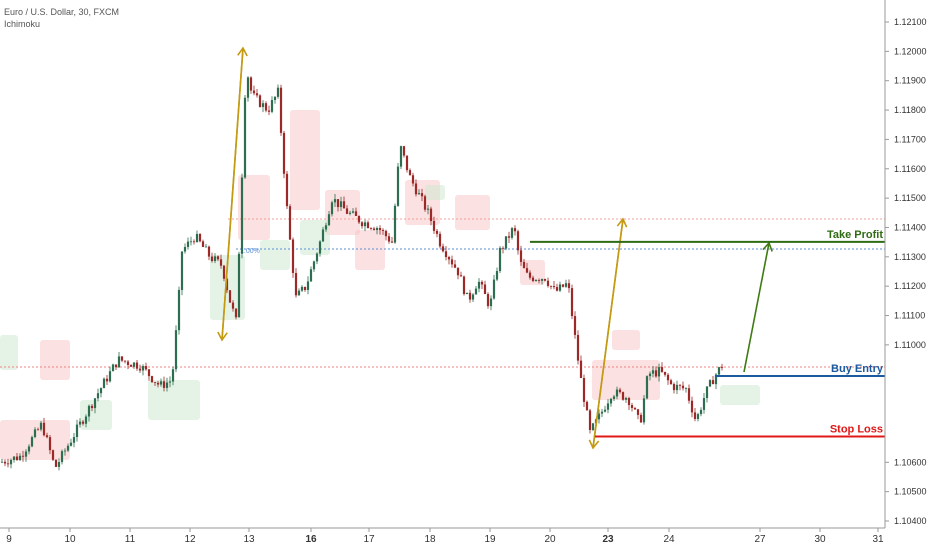  Describe the element at coordinates (909, 316) in the screenshot. I see `y-tick-label: 1.11100` at that location.